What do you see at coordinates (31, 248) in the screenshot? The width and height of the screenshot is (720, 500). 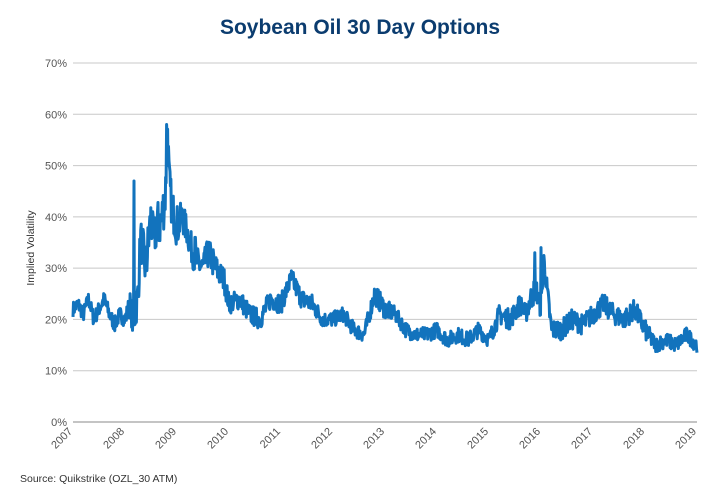 I see `y-axis-label: Implied Volatility` at bounding box center [31, 248].